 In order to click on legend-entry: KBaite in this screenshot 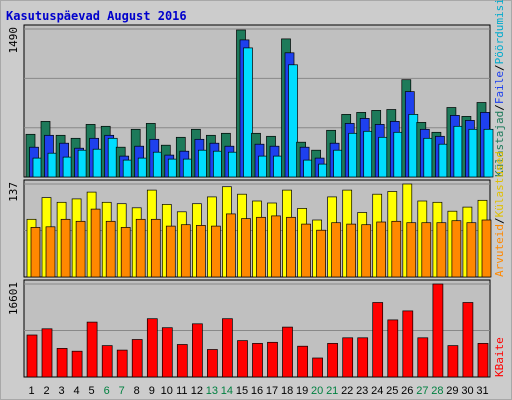, I will do `click(499, 357)`.